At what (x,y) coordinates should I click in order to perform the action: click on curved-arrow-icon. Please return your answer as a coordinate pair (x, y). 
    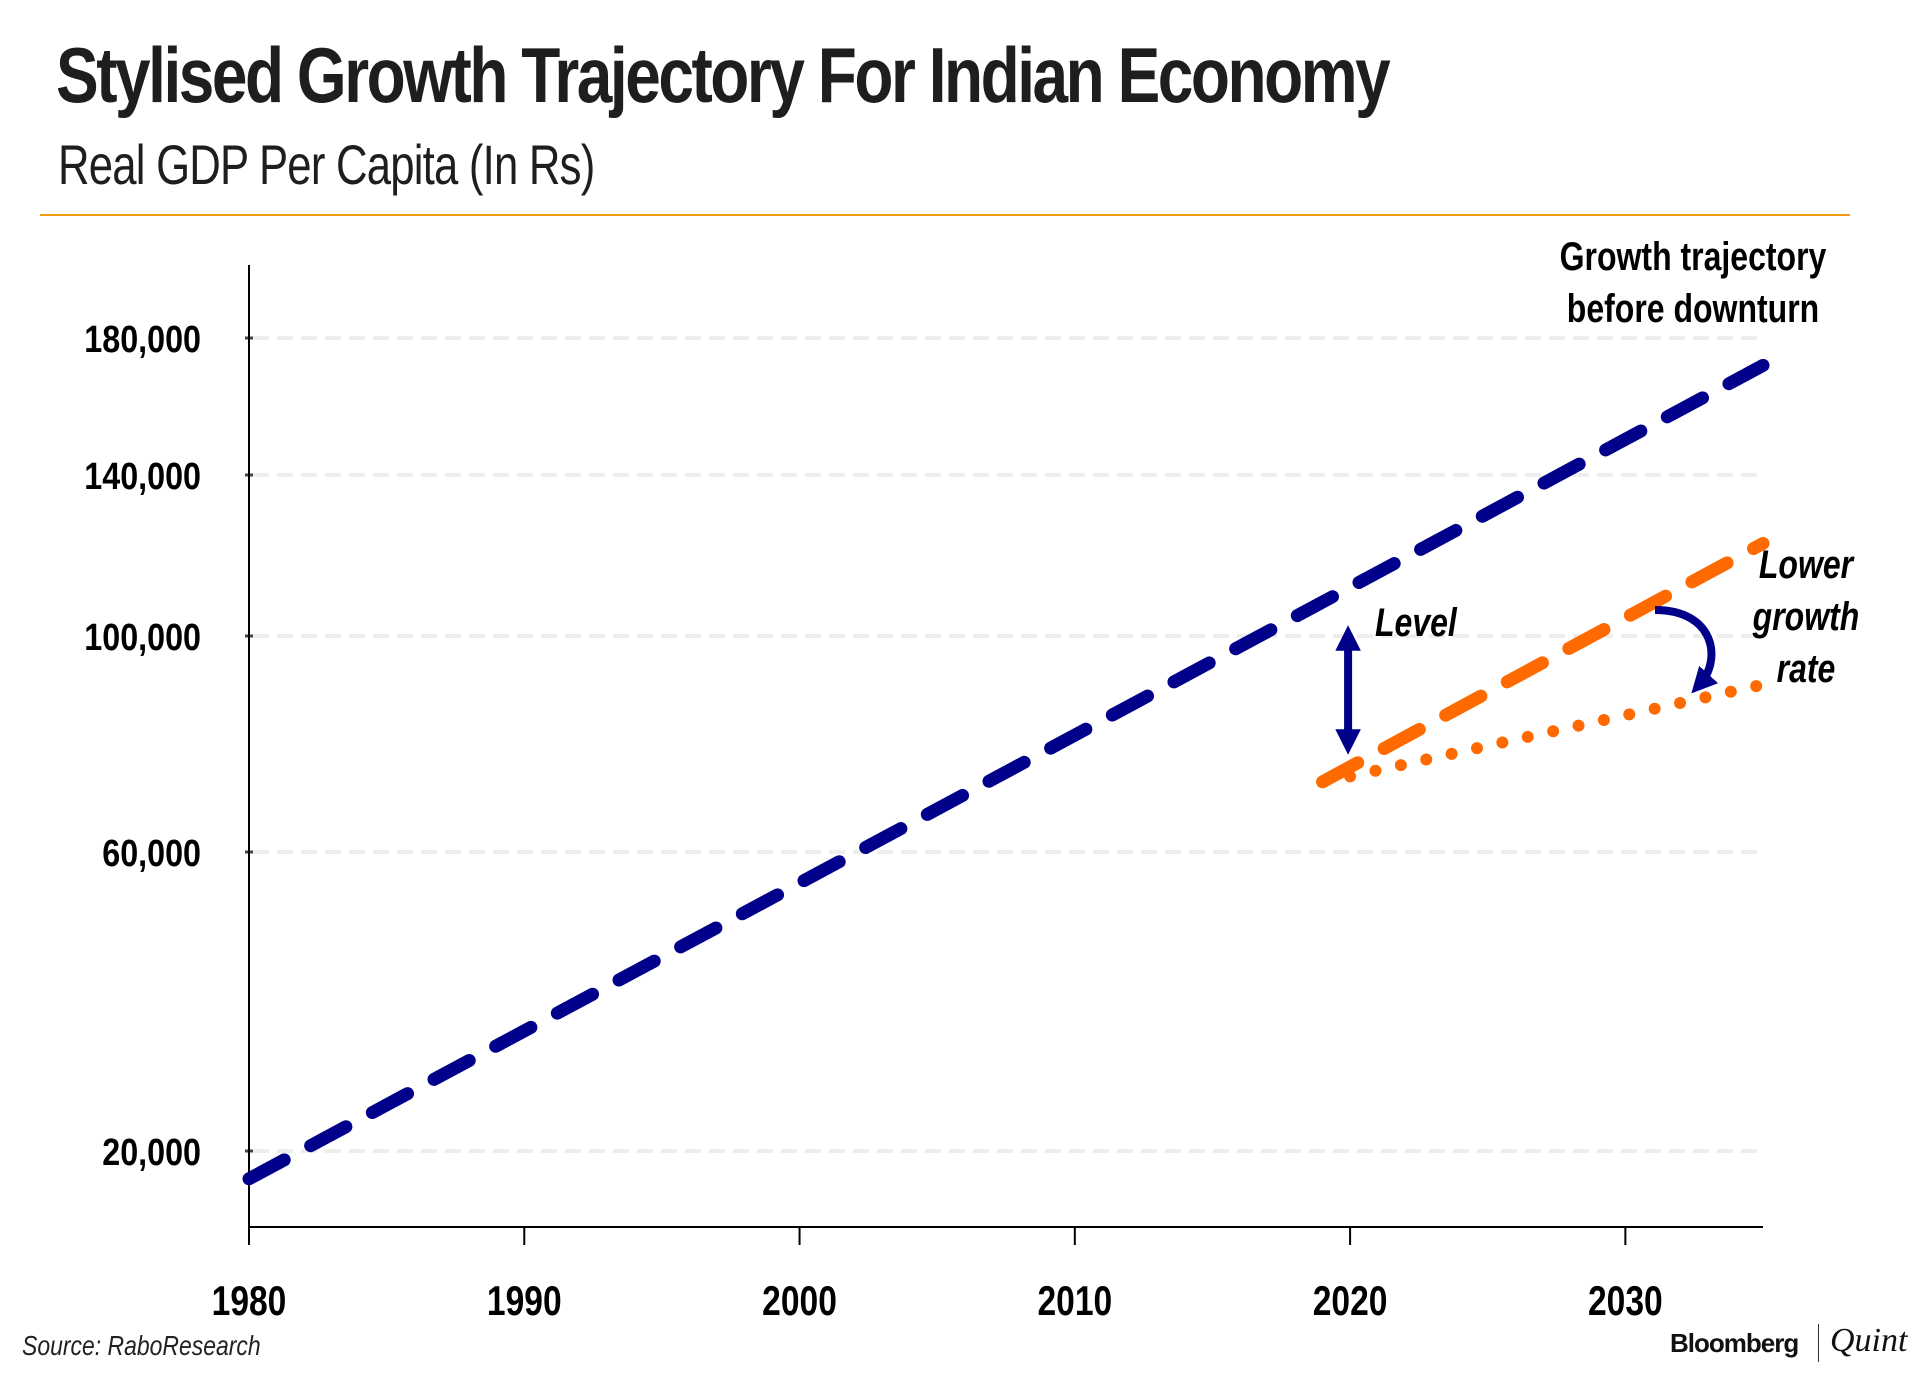
    Looking at the image, I should click on (1686, 650).